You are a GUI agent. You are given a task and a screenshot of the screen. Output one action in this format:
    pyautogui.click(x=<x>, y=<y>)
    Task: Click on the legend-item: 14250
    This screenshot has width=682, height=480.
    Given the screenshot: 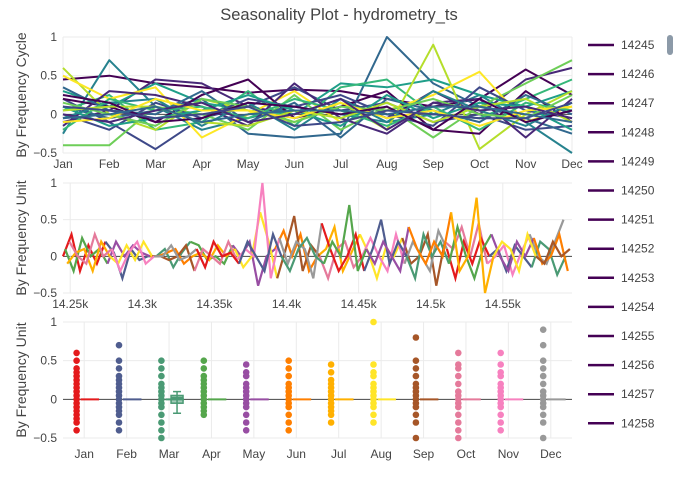 What is the action you would take?
    pyautogui.click(x=621, y=191)
    